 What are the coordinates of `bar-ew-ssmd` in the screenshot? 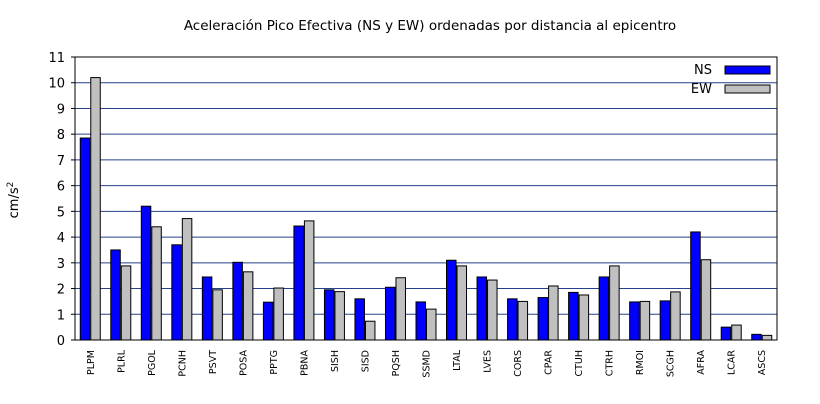 It's located at (431, 324).